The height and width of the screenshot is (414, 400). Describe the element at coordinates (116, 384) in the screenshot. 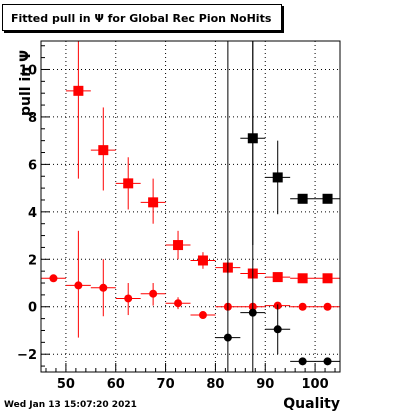

I see `x-tick-label: 60` at that location.